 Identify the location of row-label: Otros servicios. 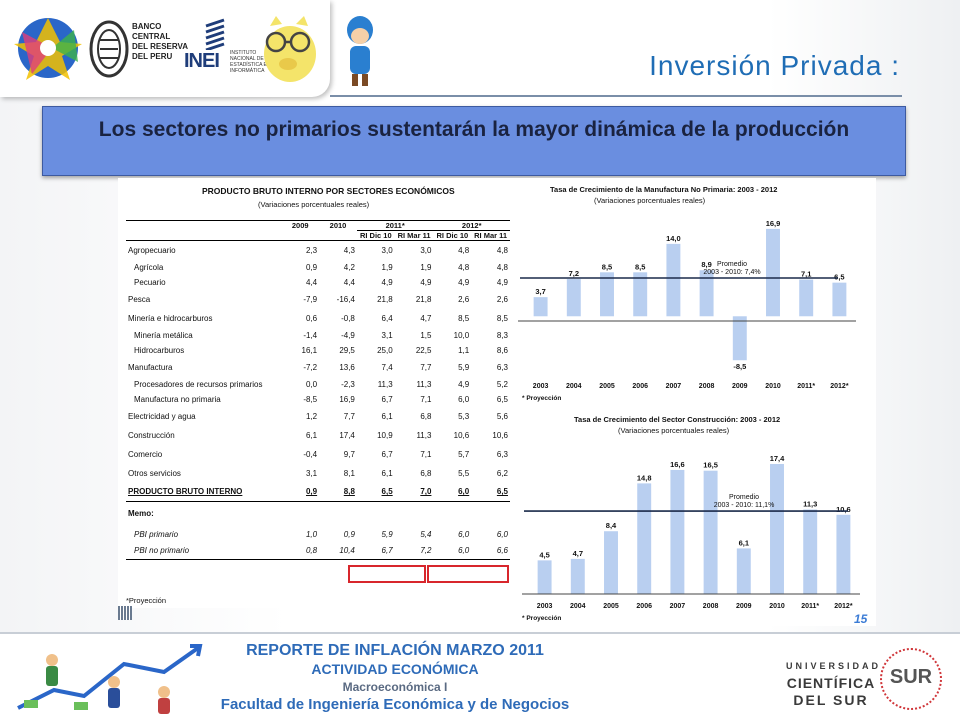
(154, 473).